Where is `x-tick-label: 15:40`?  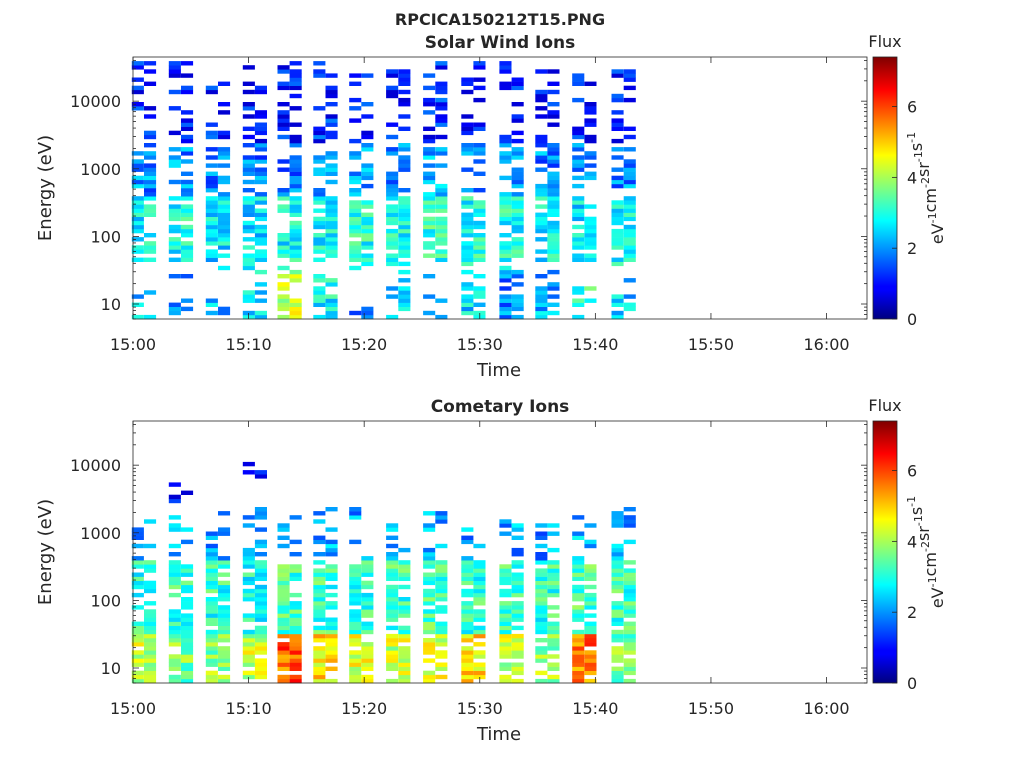
x-tick-label: 15:40 is located at coordinates (595, 708).